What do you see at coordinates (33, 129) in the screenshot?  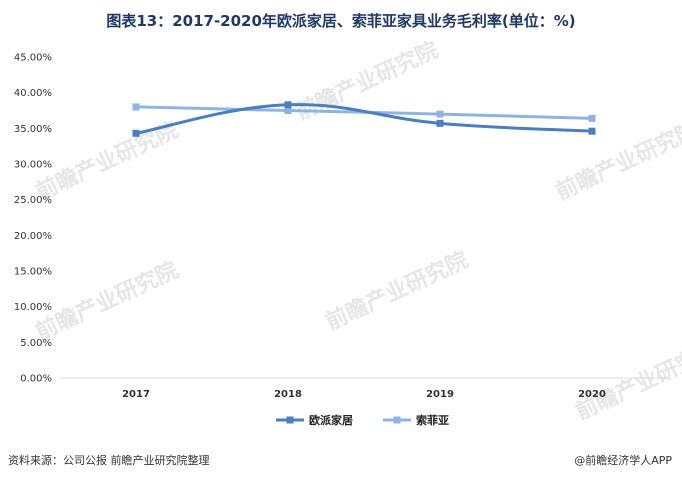 I see `y-tick-label: 35.00%` at bounding box center [33, 129].